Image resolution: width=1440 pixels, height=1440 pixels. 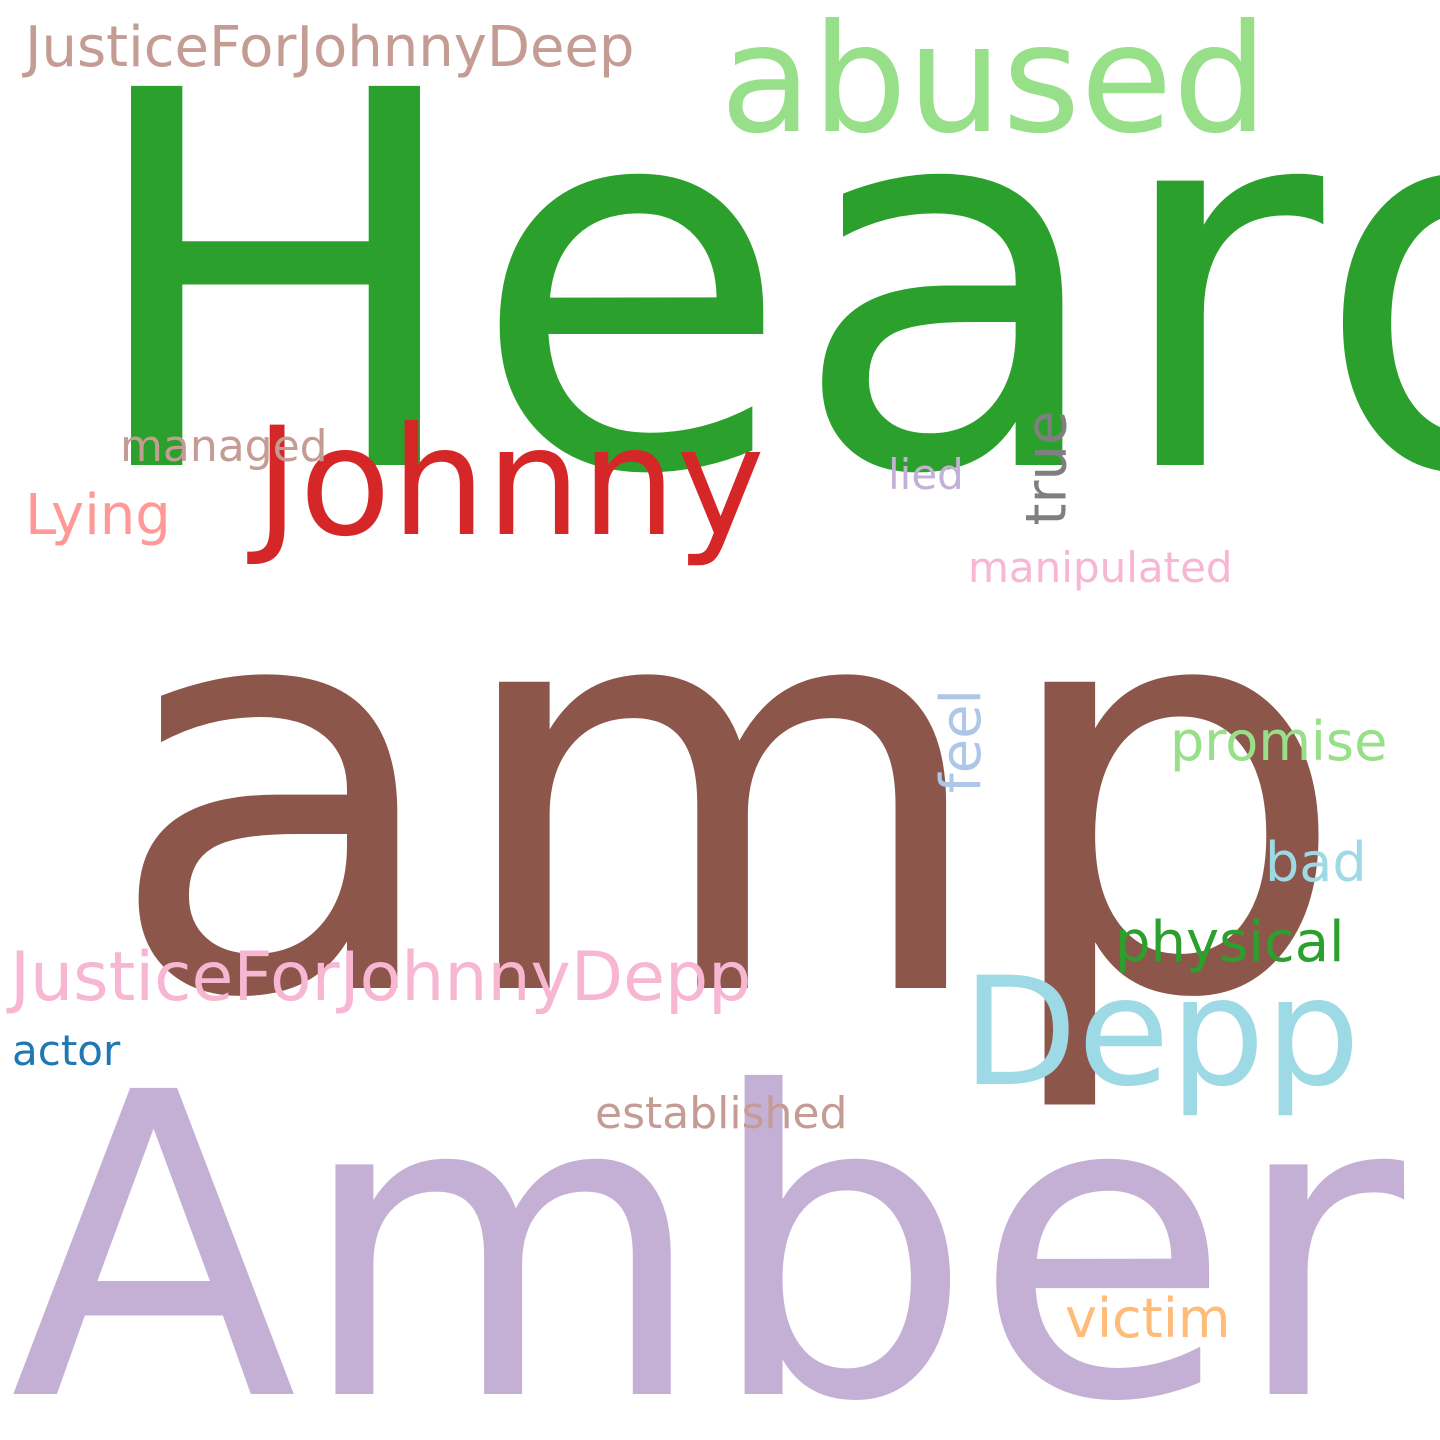 What do you see at coordinates (962, 741) in the screenshot?
I see `word-feel: feel` at bounding box center [962, 741].